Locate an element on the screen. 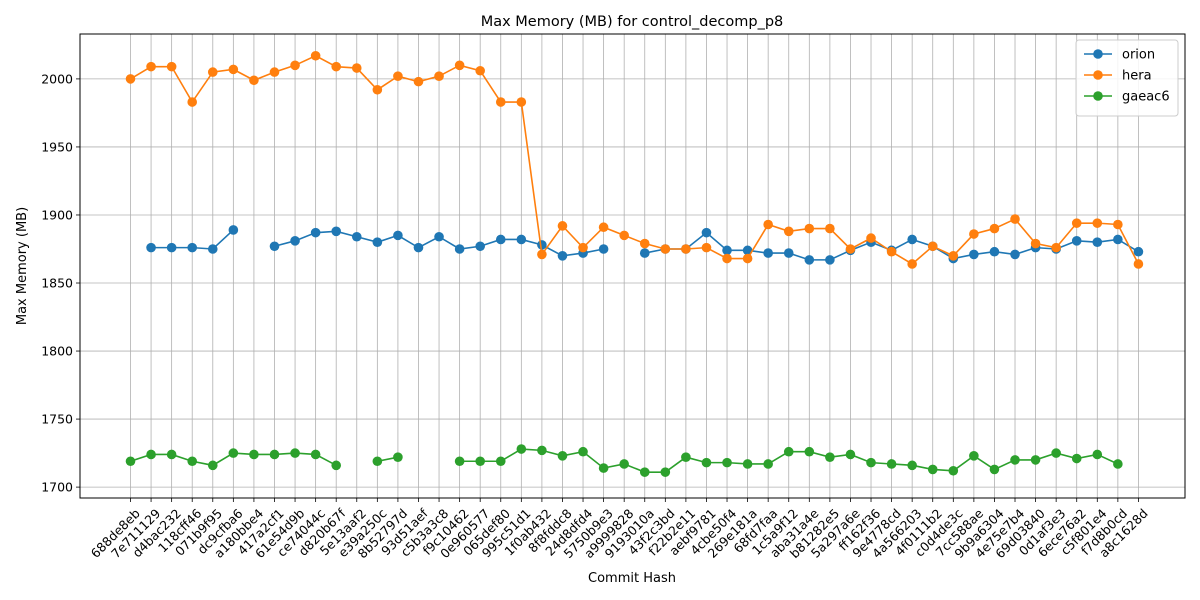 Image resolution: width=1200 pixels, height=600 pixels. chart-title: Max Memory (MB) for control_decomp_p8 is located at coordinates (632, 22).